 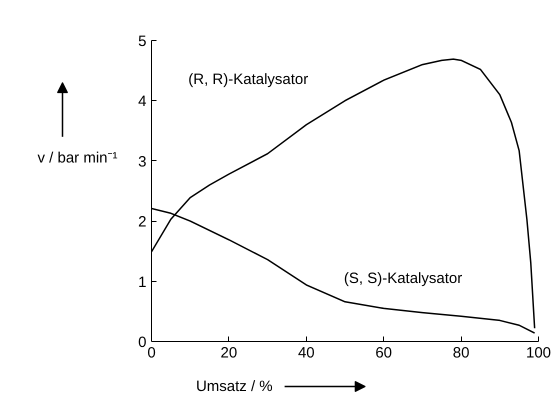 I want to click on annotation: (R, R)-Katalysator, so click(x=248, y=79).